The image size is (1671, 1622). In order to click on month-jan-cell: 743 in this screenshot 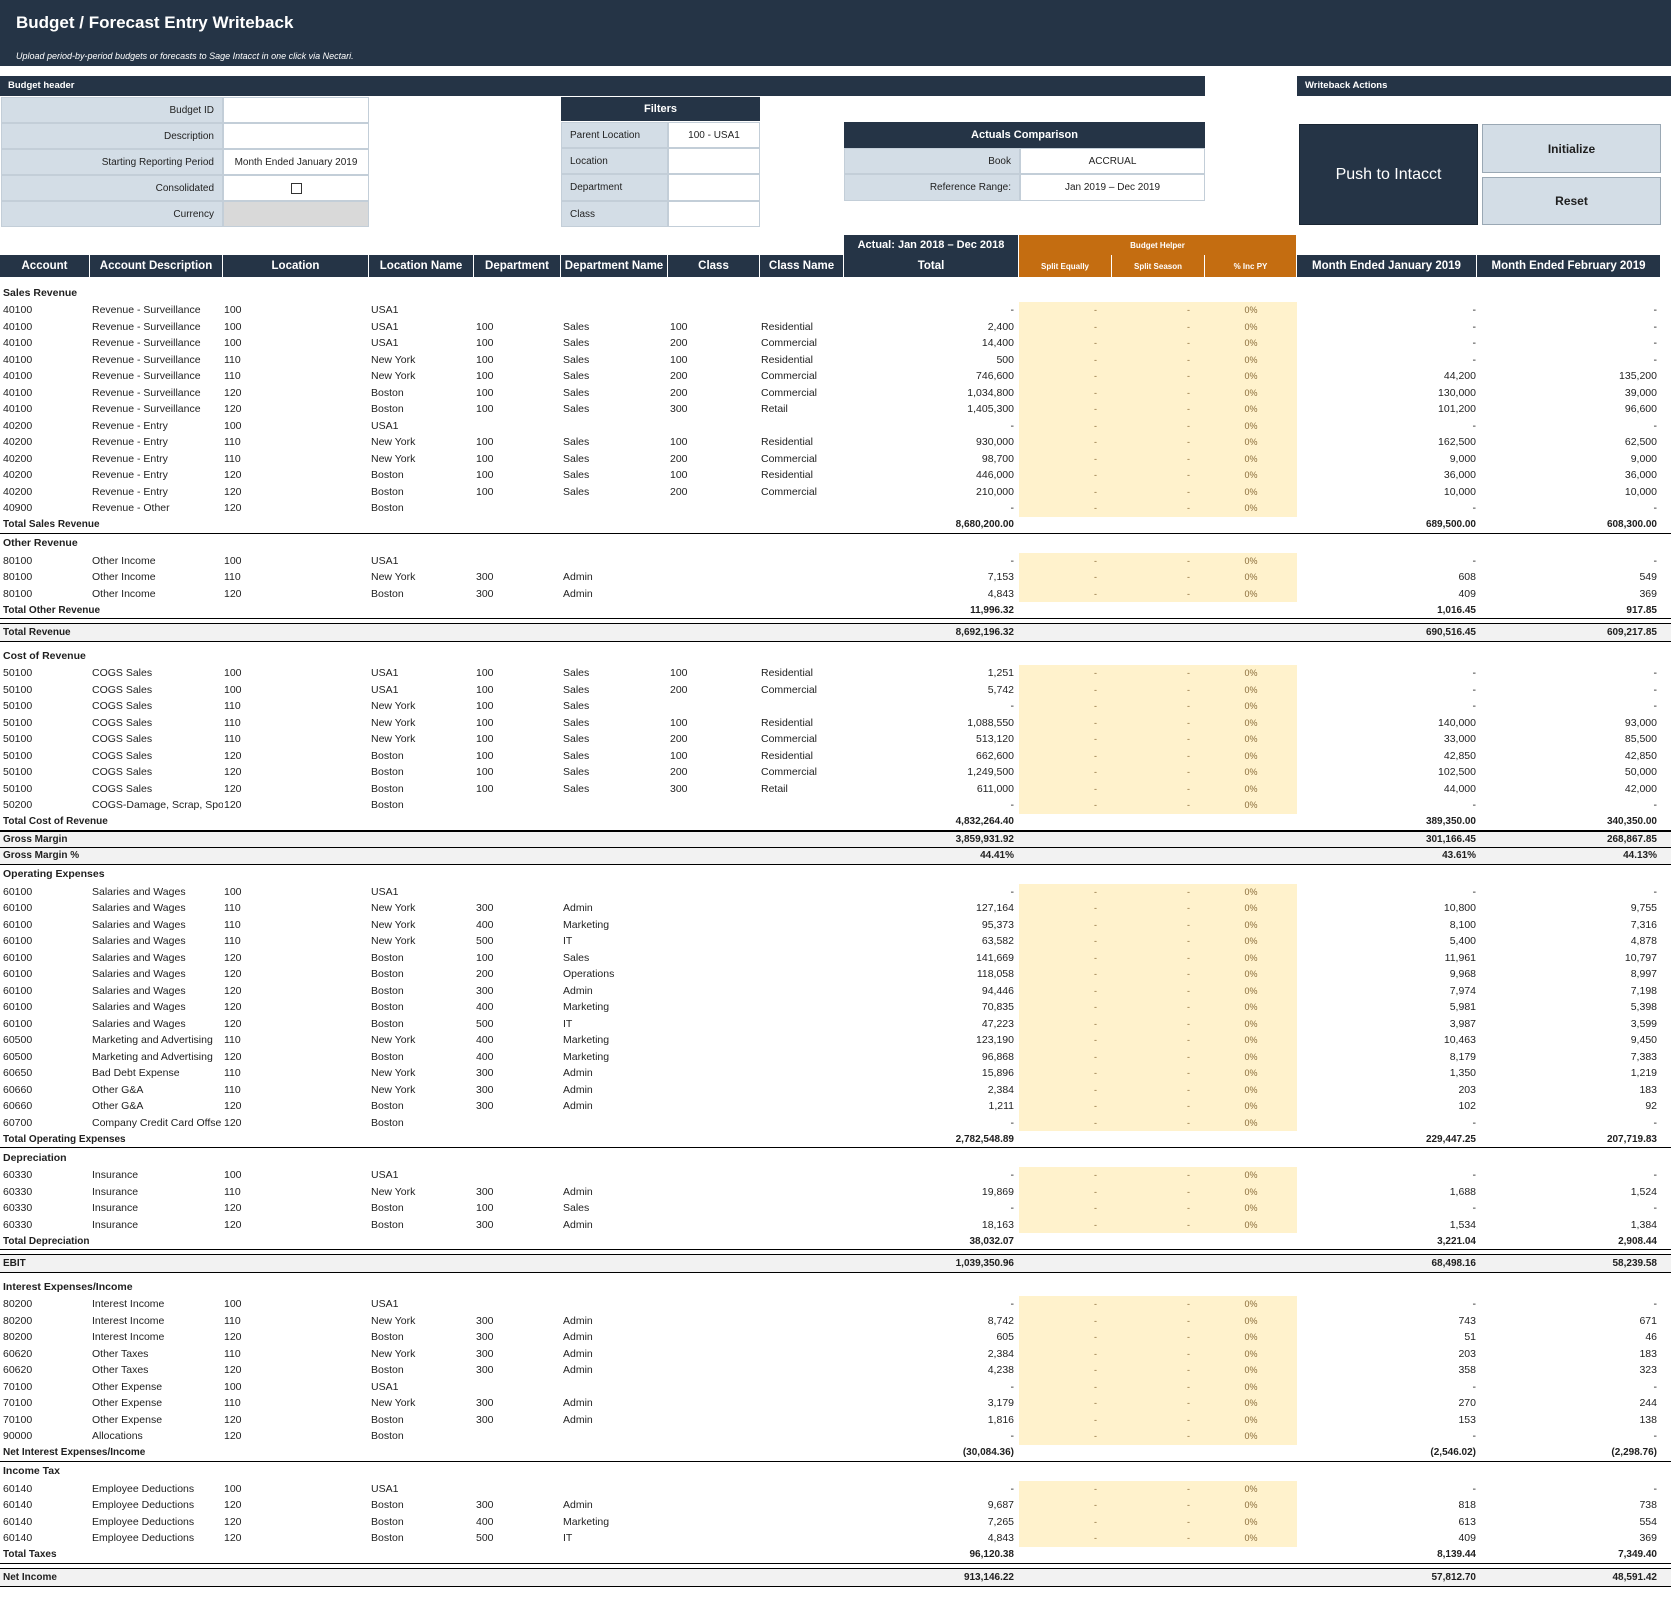, I will do `click(1467, 1320)`.